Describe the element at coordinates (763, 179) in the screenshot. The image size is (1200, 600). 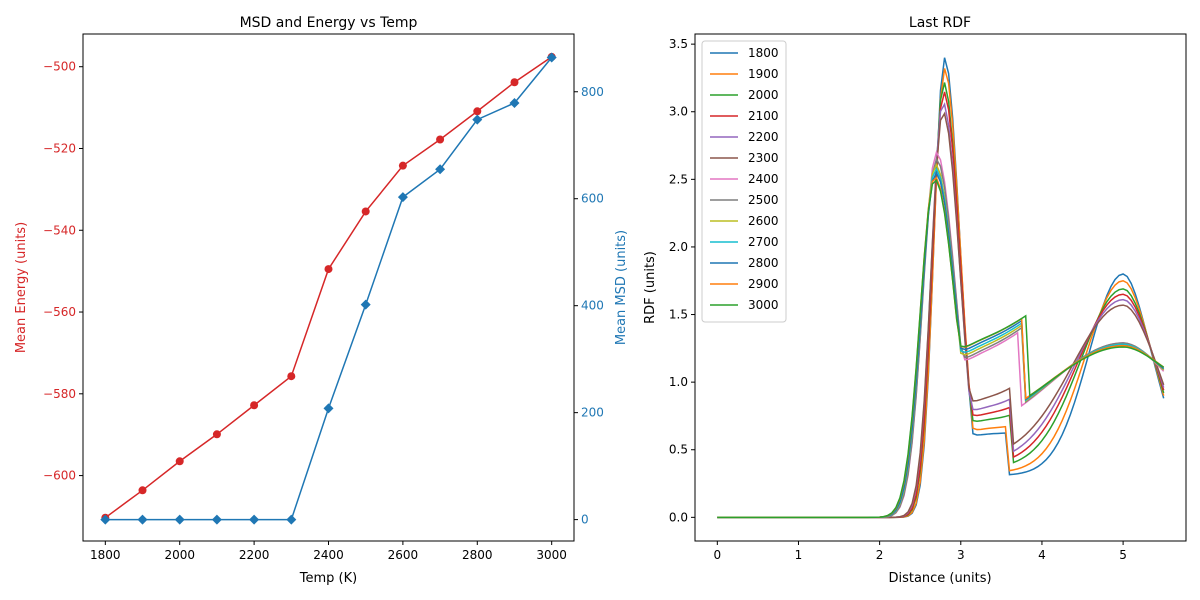
I see `legend-label: 2400` at that location.